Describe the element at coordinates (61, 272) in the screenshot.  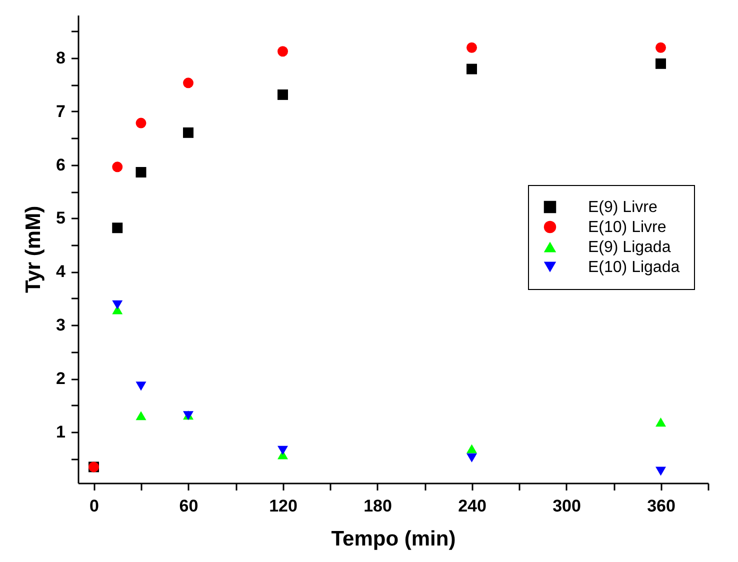
I see `y-tick-label: 4` at that location.